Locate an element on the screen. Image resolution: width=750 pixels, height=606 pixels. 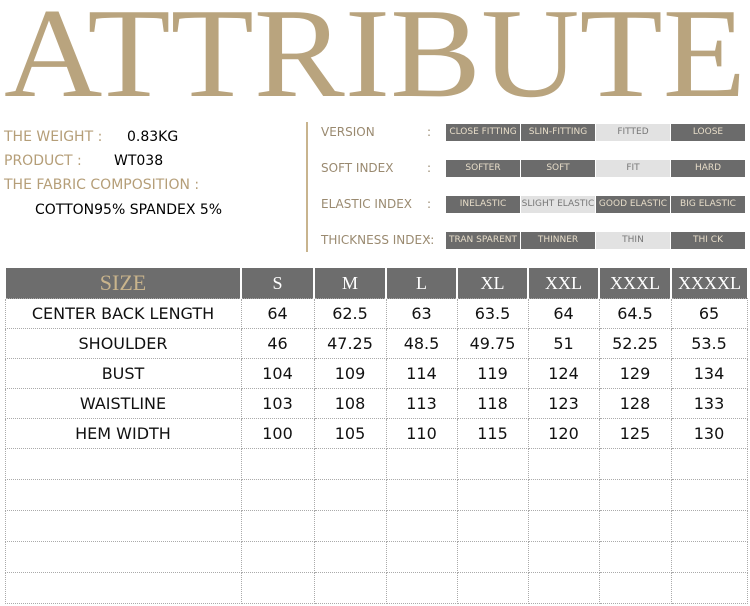
measurement: 133 is located at coordinates (709, 403).